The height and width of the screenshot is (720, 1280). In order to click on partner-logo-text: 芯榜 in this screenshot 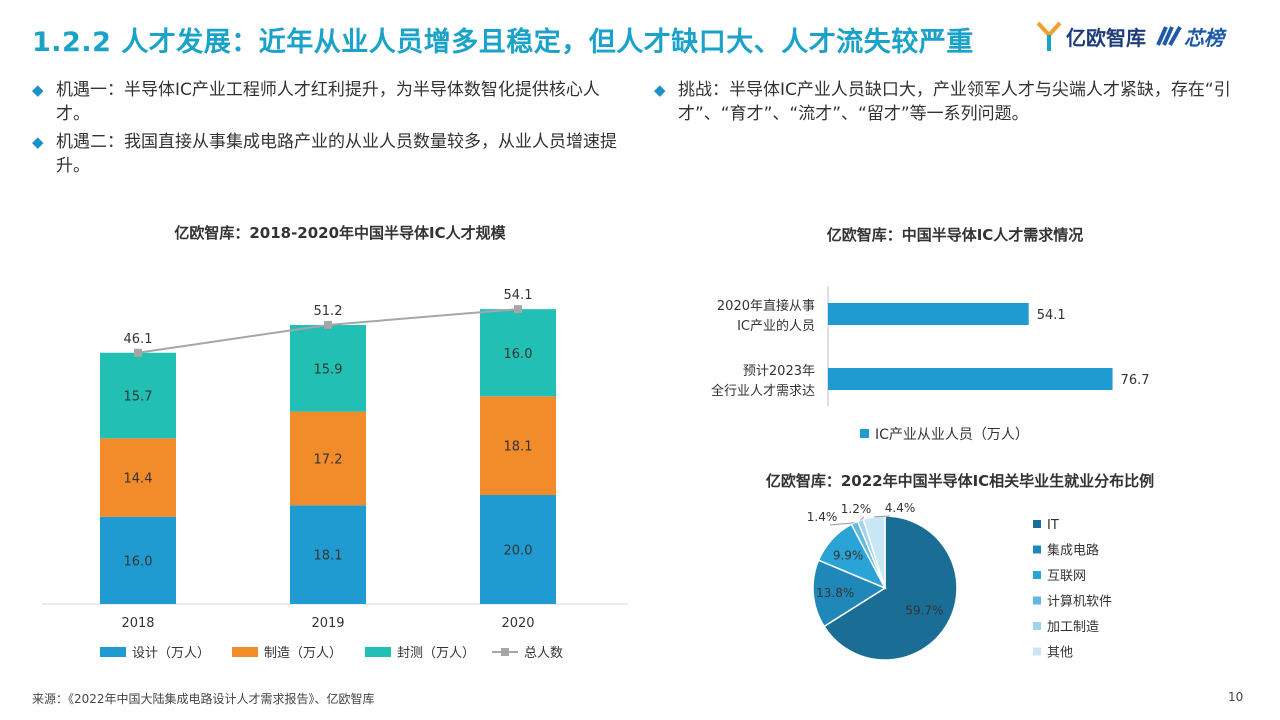, I will do `click(1204, 37)`.